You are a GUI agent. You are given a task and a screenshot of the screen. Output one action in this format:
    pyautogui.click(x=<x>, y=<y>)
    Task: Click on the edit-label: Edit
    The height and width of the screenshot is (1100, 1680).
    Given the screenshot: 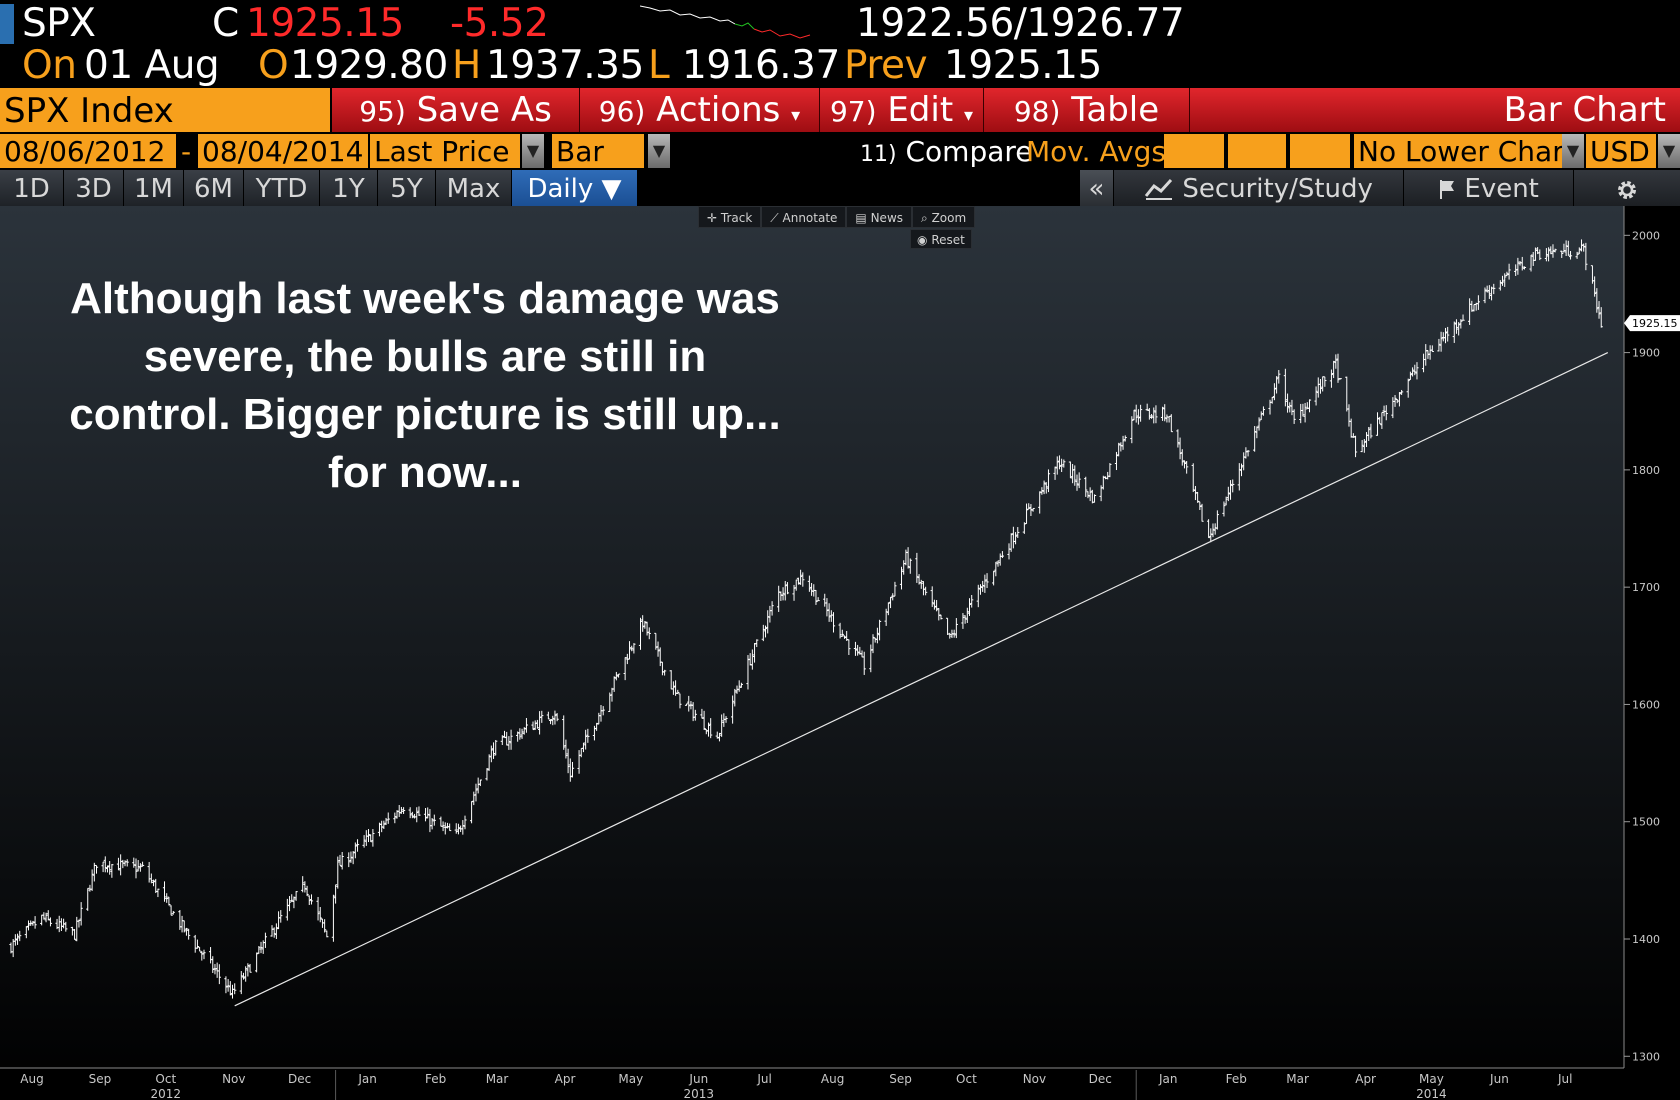 What is the action you would take?
    pyautogui.click(x=920, y=110)
    